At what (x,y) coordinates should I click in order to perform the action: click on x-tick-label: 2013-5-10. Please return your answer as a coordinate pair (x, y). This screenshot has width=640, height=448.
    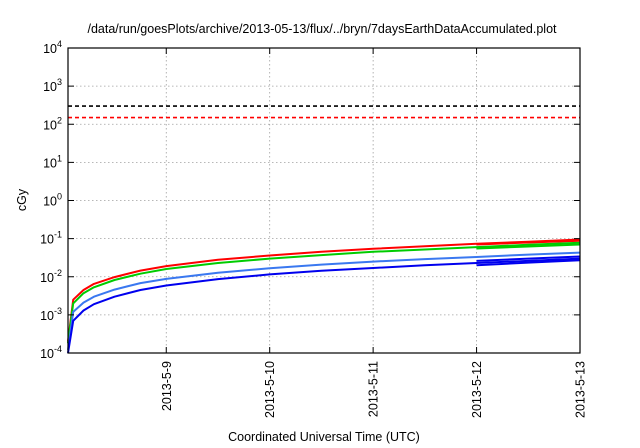
    Looking at the image, I should click on (270, 389).